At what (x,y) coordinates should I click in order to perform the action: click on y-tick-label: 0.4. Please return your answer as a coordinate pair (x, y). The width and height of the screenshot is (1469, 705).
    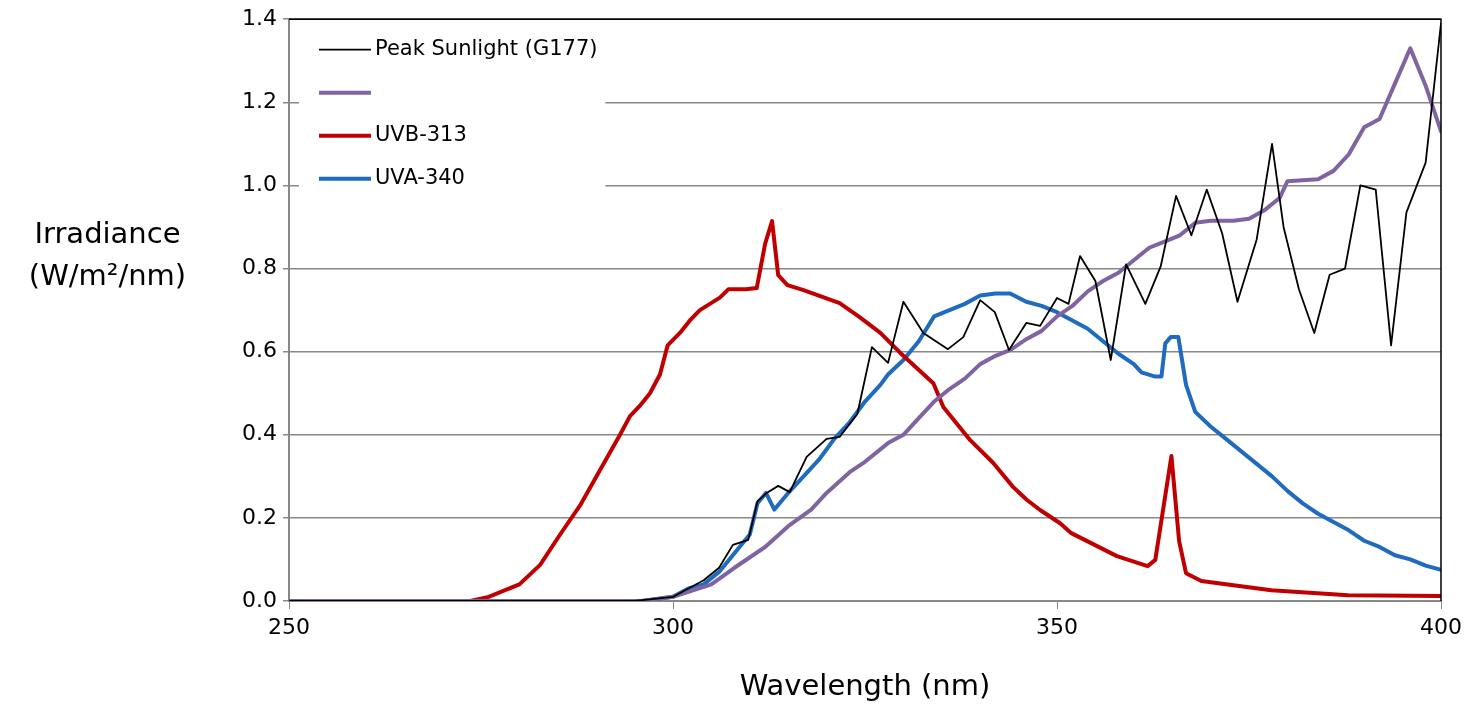
    Looking at the image, I should click on (259, 433).